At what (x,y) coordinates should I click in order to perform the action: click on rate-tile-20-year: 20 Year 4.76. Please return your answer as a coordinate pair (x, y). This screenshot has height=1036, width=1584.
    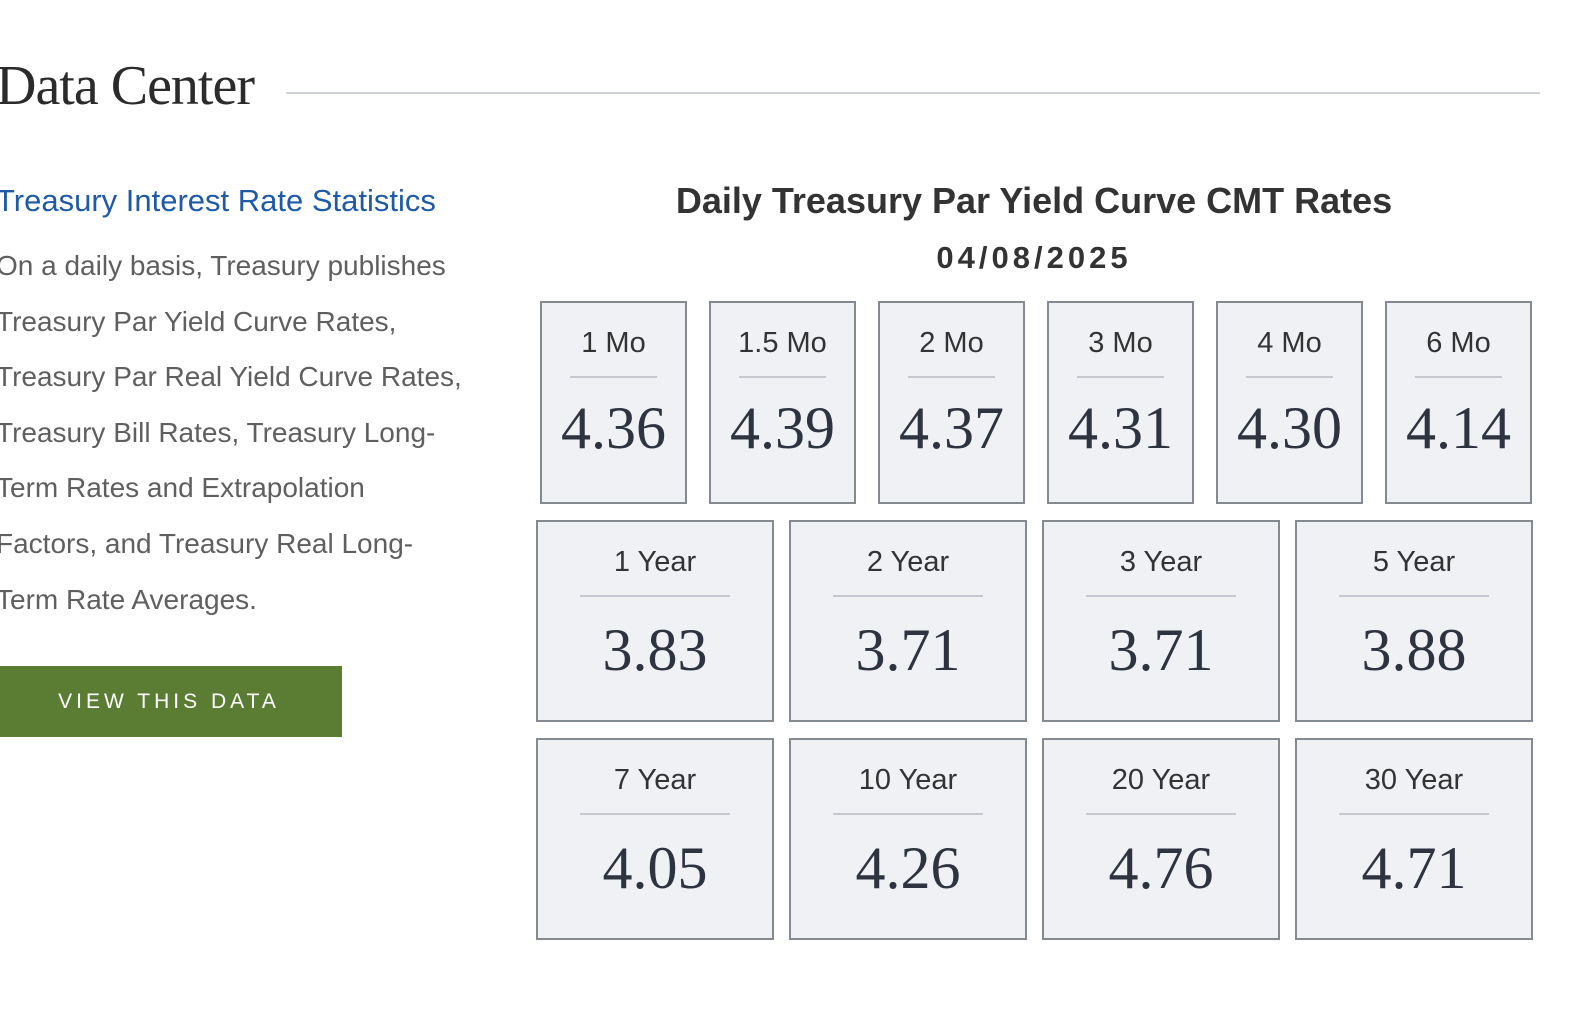
    Looking at the image, I should click on (1161, 839).